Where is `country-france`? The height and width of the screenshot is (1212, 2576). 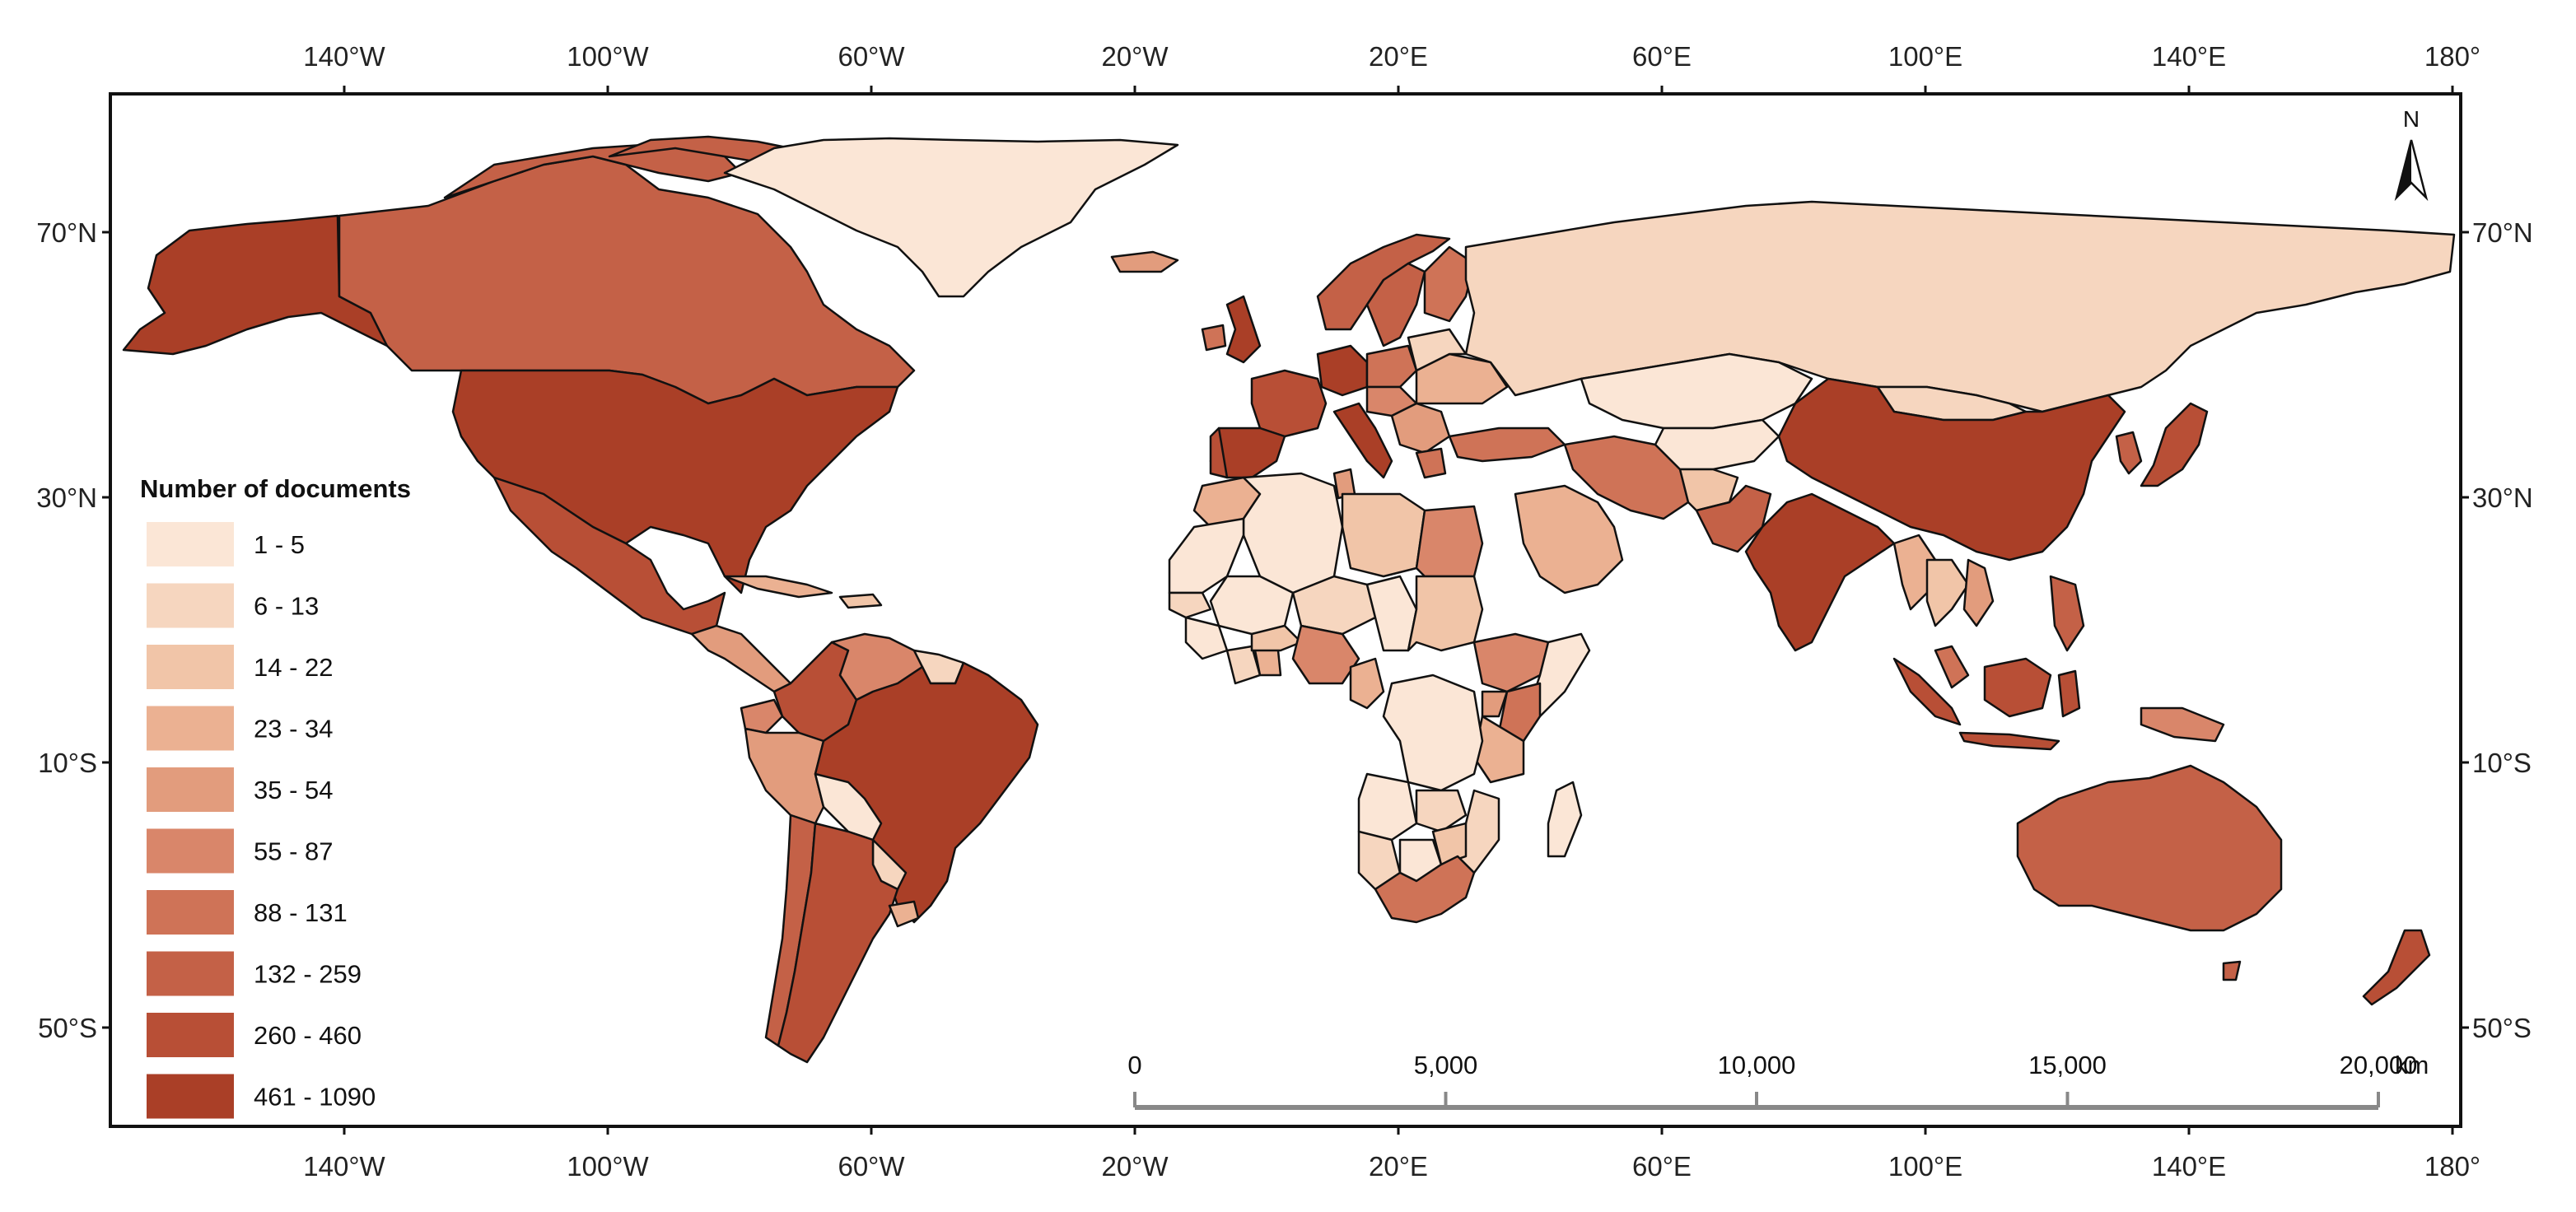 country-france is located at coordinates (1289, 404).